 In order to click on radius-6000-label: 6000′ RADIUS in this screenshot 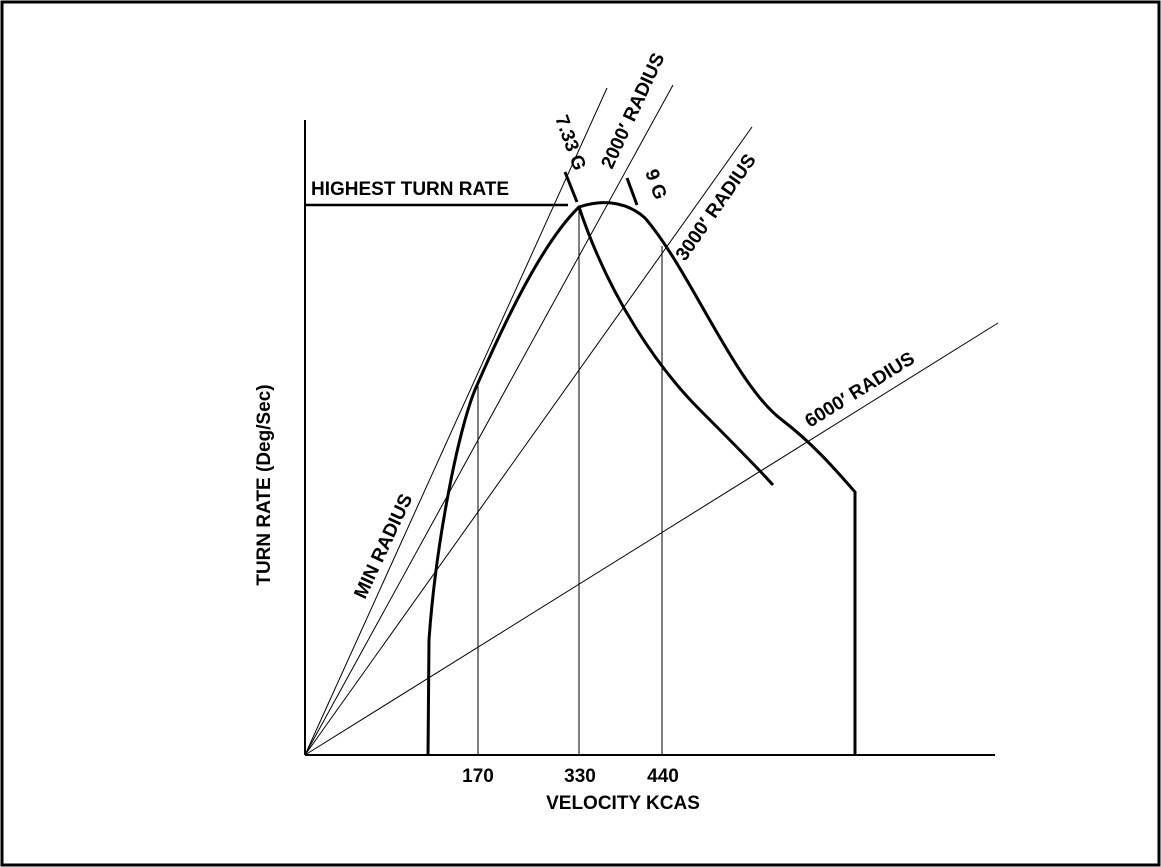, I will do `click(860, 390)`.